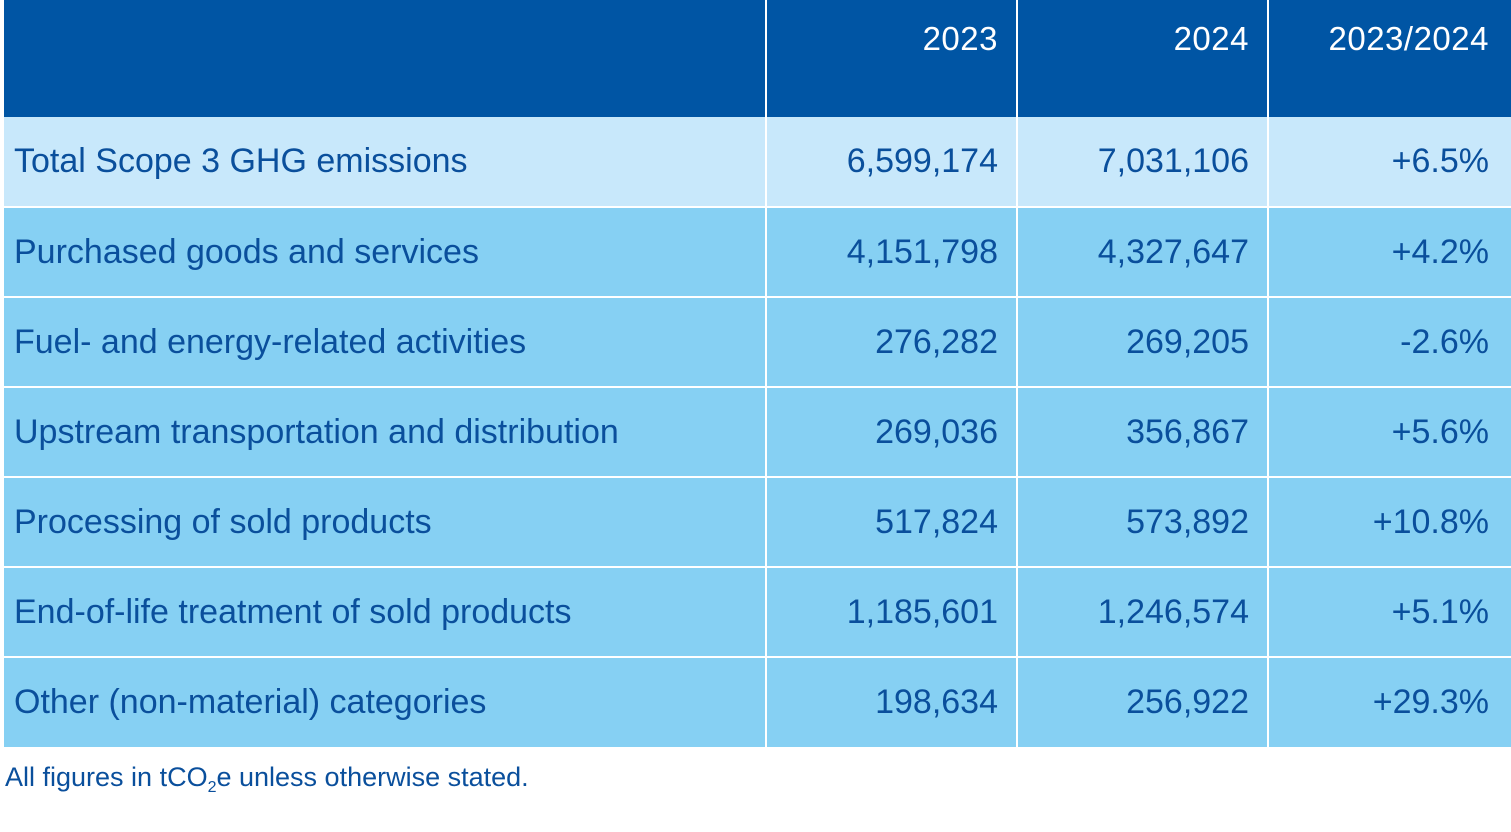  Describe the element at coordinates (891, 251) in the screenshot. I see `row-value-2023: 4,151,798` at that location.